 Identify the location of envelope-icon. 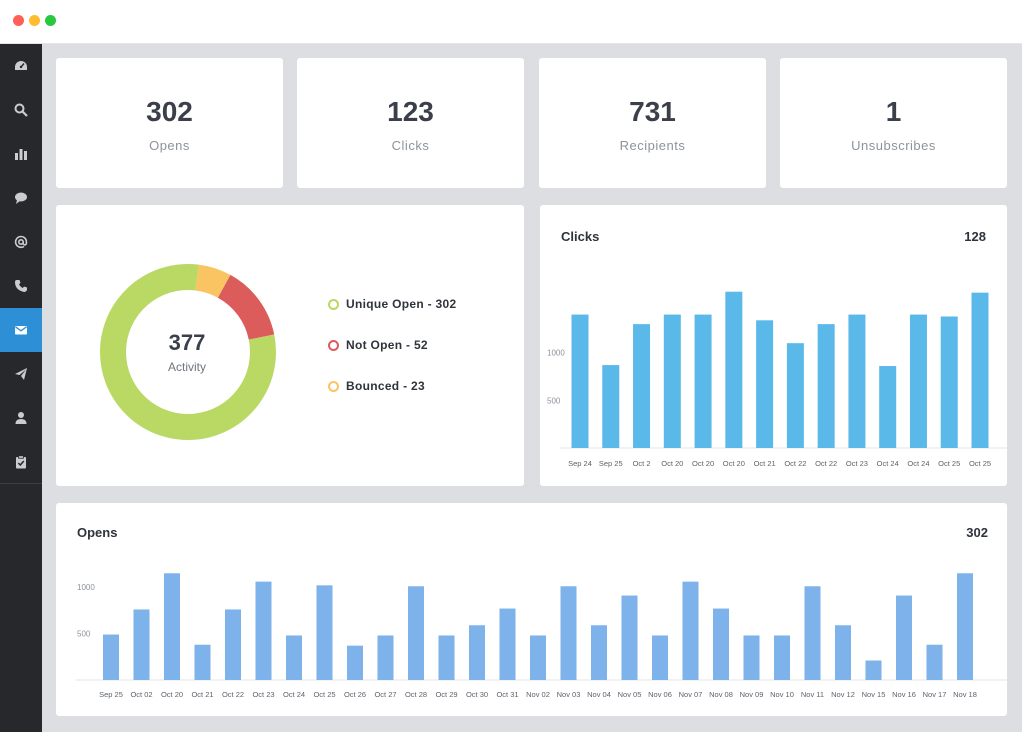
(21, 330).